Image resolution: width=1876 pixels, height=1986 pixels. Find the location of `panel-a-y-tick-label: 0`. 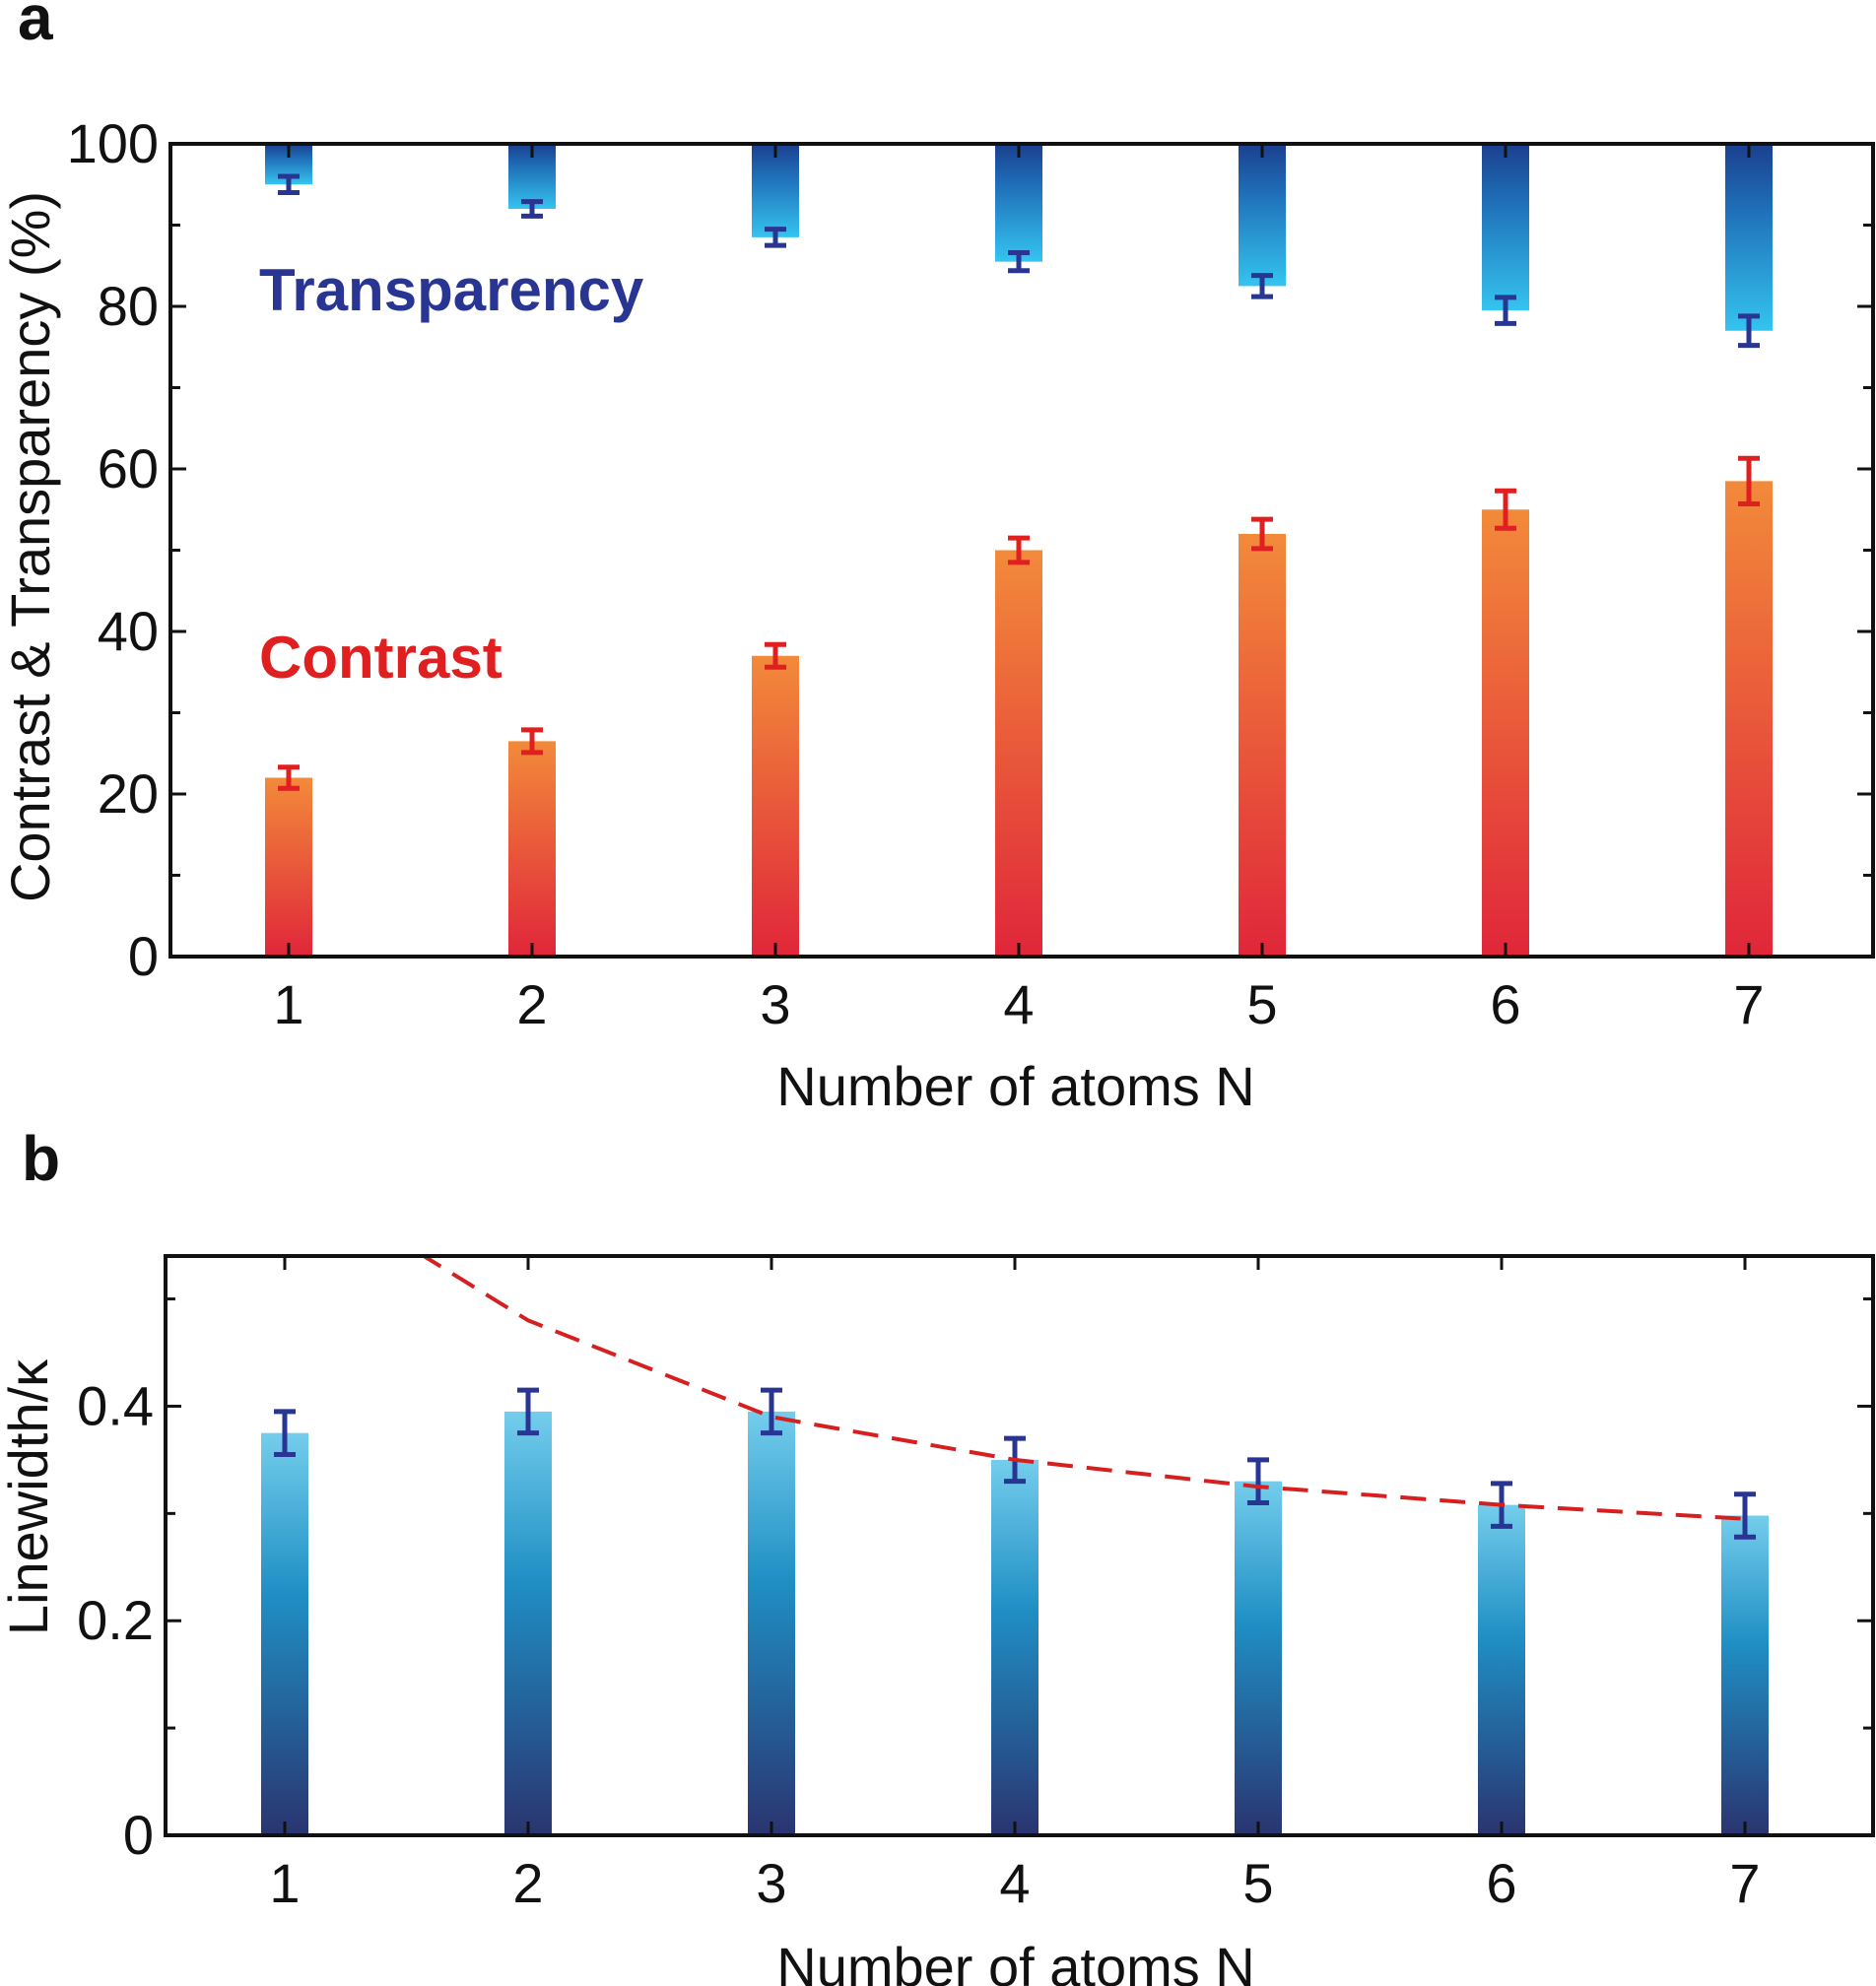

panel-a-y-tick-label: 0 is located at coordinates (143, 956).